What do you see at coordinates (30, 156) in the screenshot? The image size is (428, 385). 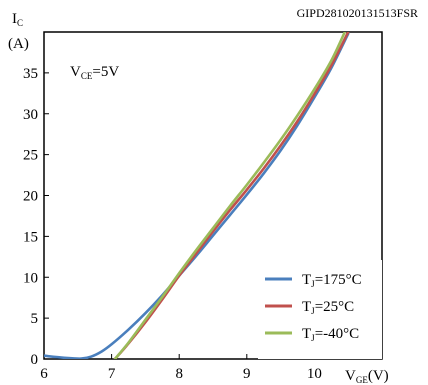 I see `y-tick-label: 25` at bounding box center [30, 156].